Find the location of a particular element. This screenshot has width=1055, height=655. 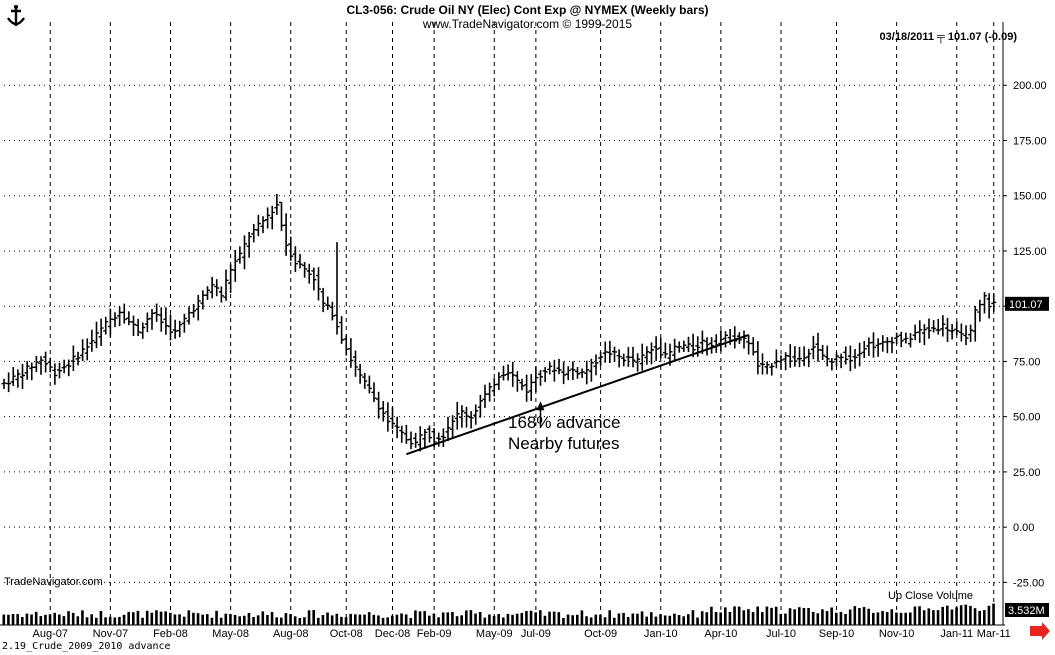

y-tick-label: 175.00 is located at coordinates (1030, 141).